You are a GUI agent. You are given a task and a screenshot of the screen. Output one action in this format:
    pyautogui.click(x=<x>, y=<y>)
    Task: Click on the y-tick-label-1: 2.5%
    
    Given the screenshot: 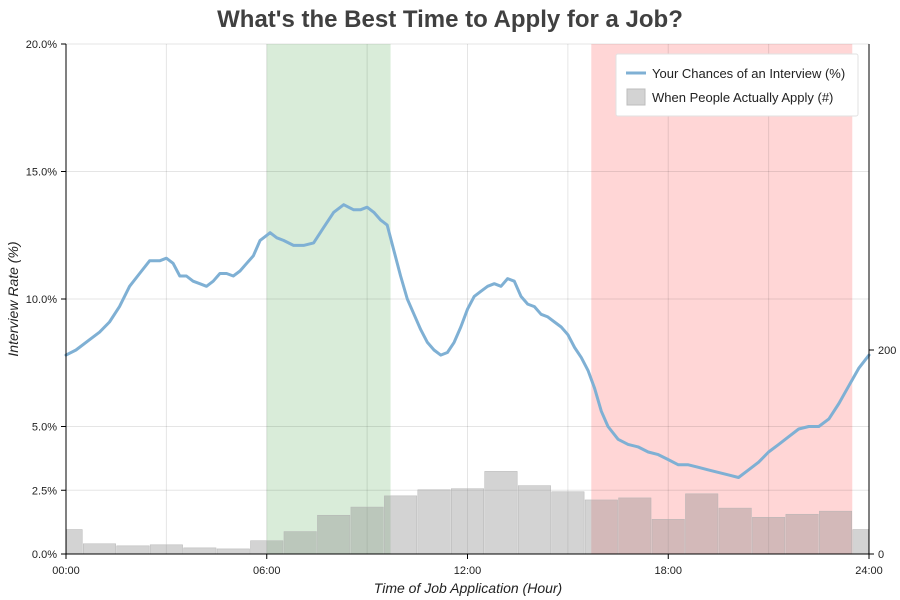 What is the action you would take?
    pyautogui.click(x=44, y=491)
    